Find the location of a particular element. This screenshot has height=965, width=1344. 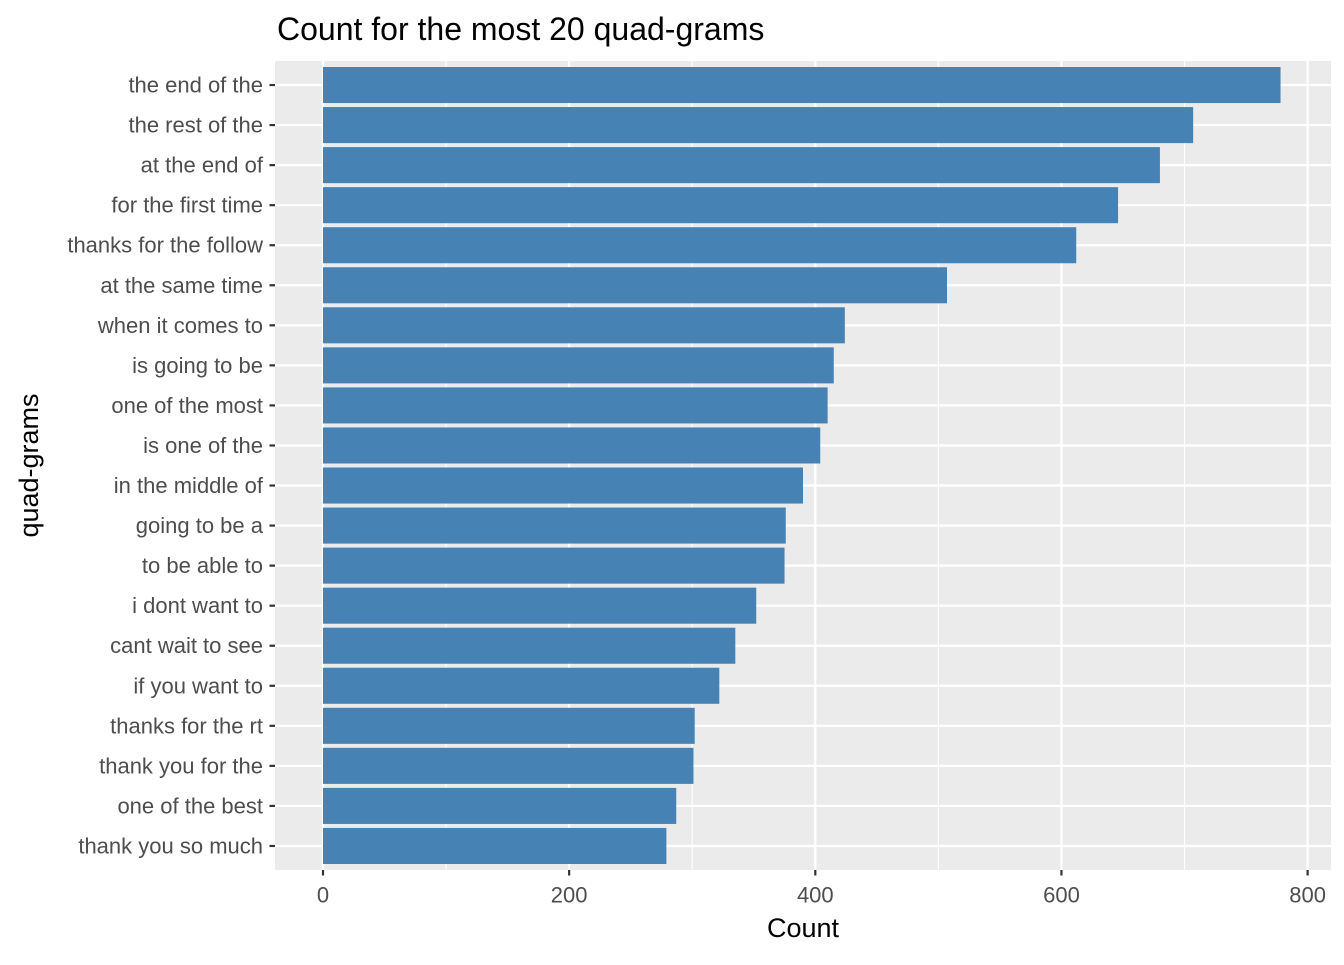

y-tick-label: at the end of is located at coordinates (202, 165).